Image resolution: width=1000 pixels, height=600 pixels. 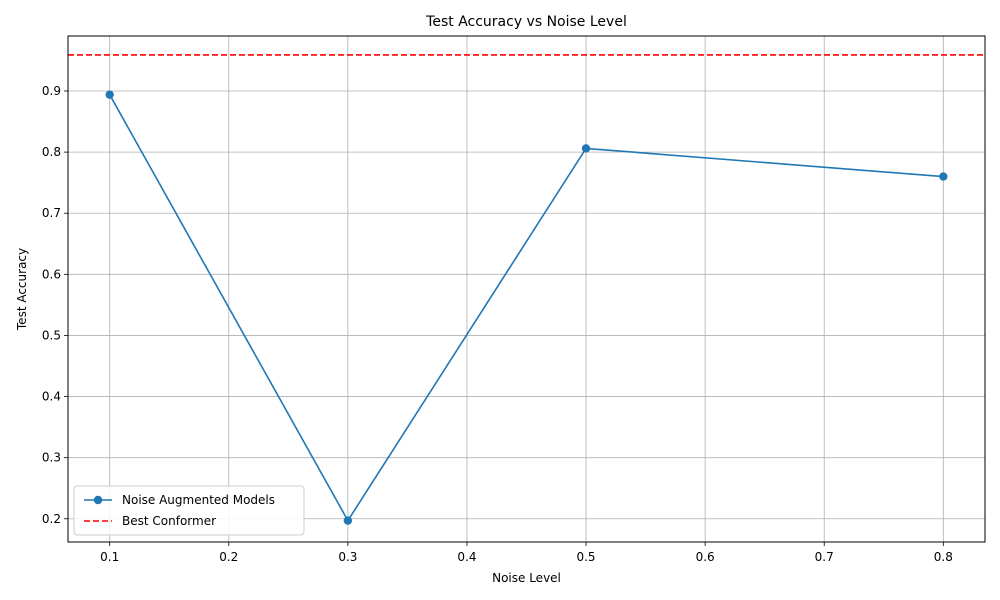 What do you see at coordinates (98, 500) in the screenshot?
I see `legend-marker` at bounding box center [98, 500].